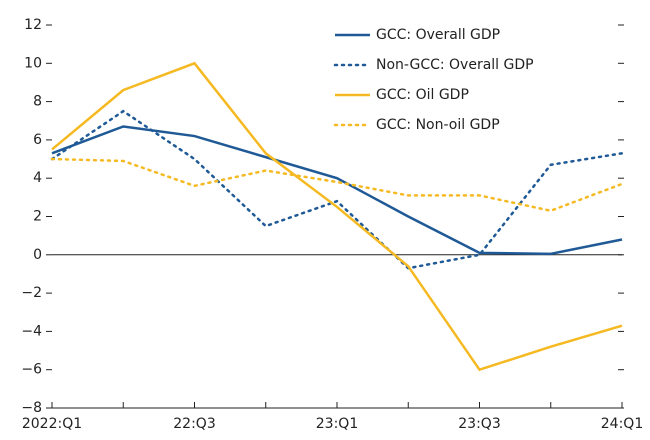 The image size is (650, 440). I want to click on y-tick-label: 10, so click(33, 63).